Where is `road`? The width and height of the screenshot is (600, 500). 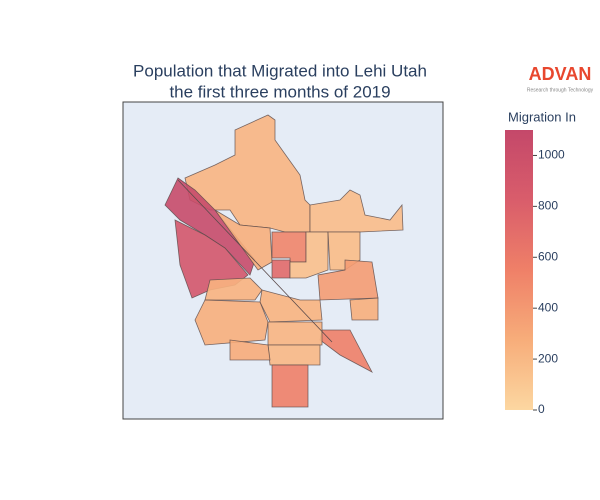 road is located at coordinates (255, 261).